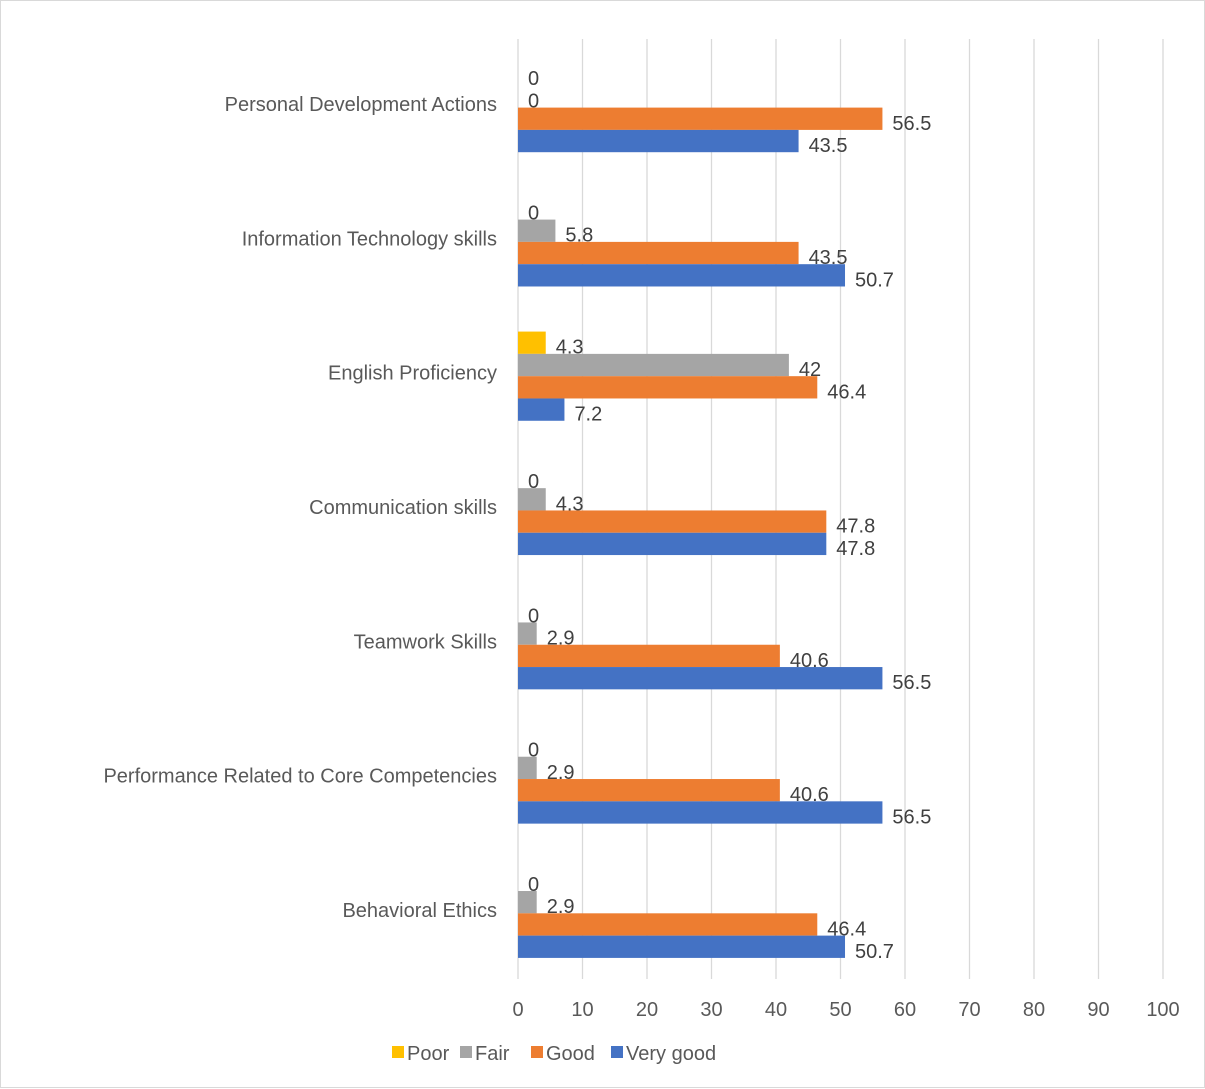 The image size is (1205, 1089). Describe the element at coordinates (671, 1054) in the screenshot. I see `legend-label: Very good` at that location.